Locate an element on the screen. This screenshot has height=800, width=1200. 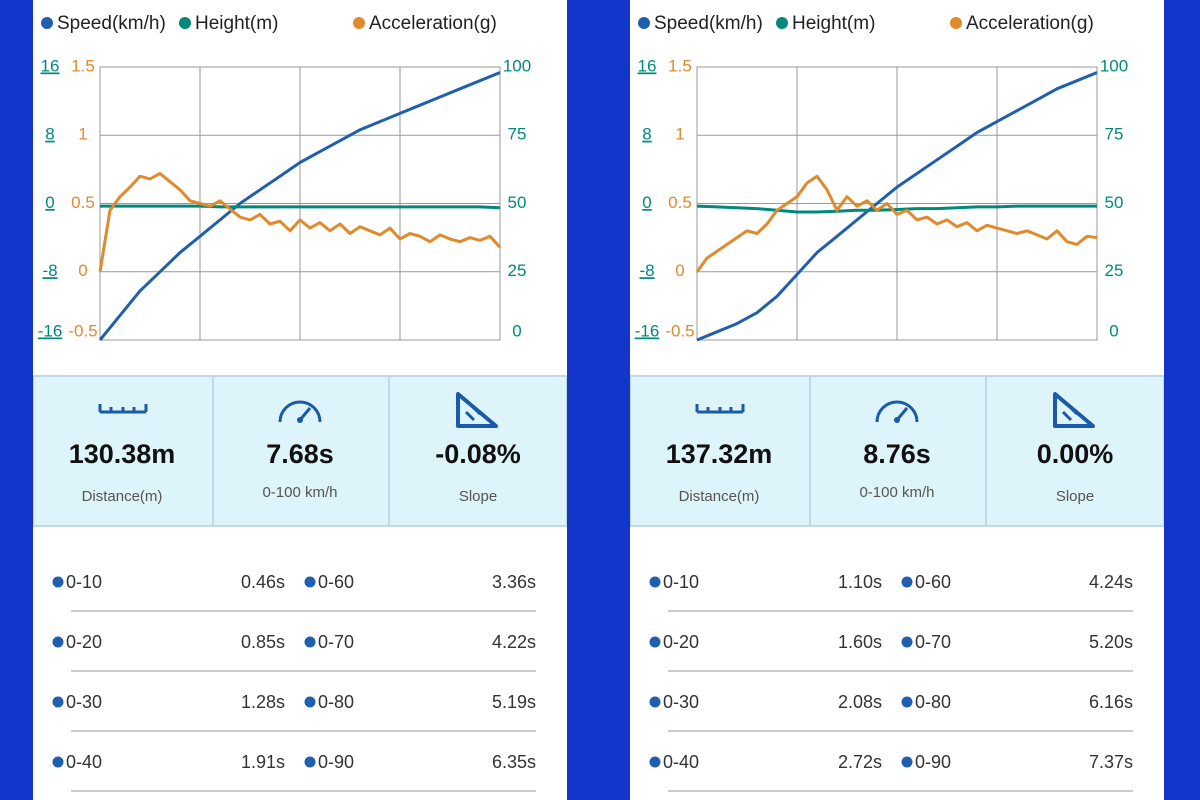
y-tick-label: 1 is located at coordinates (679, 134).